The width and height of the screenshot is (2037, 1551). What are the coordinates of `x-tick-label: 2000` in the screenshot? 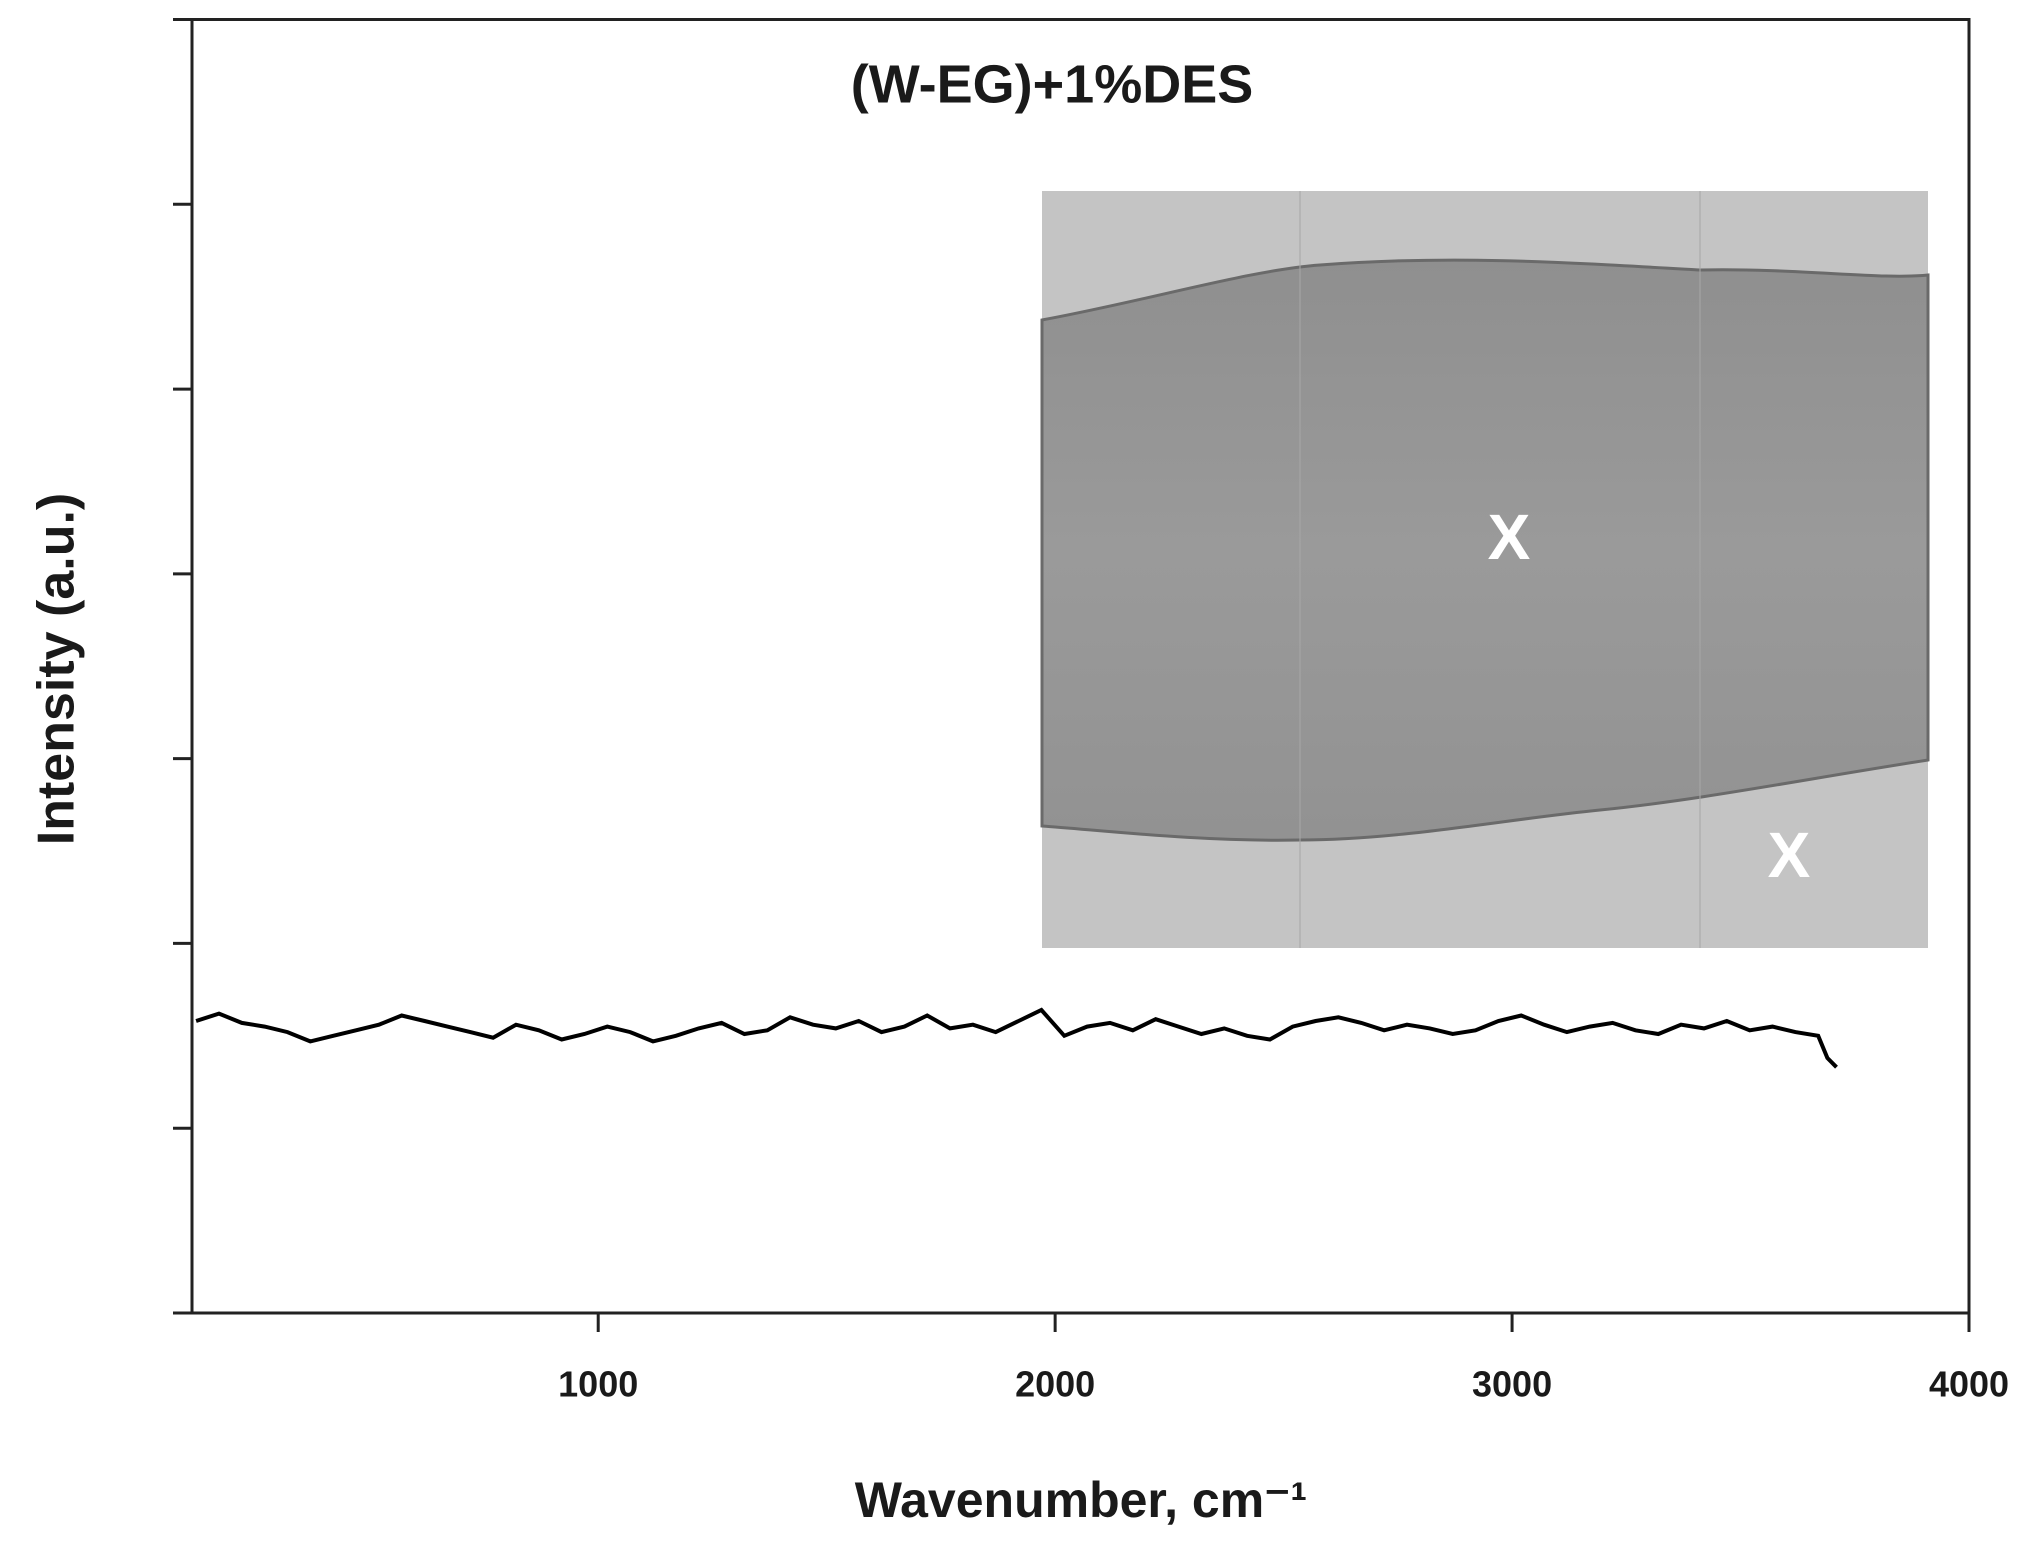 It's located at (1055, 1384).